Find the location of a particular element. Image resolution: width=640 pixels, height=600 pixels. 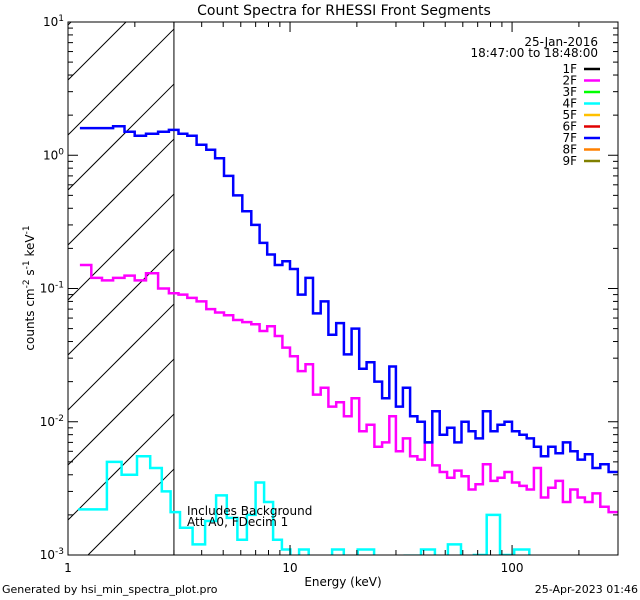

annotation-background: Includes Background is located at coordinates (249, 511).